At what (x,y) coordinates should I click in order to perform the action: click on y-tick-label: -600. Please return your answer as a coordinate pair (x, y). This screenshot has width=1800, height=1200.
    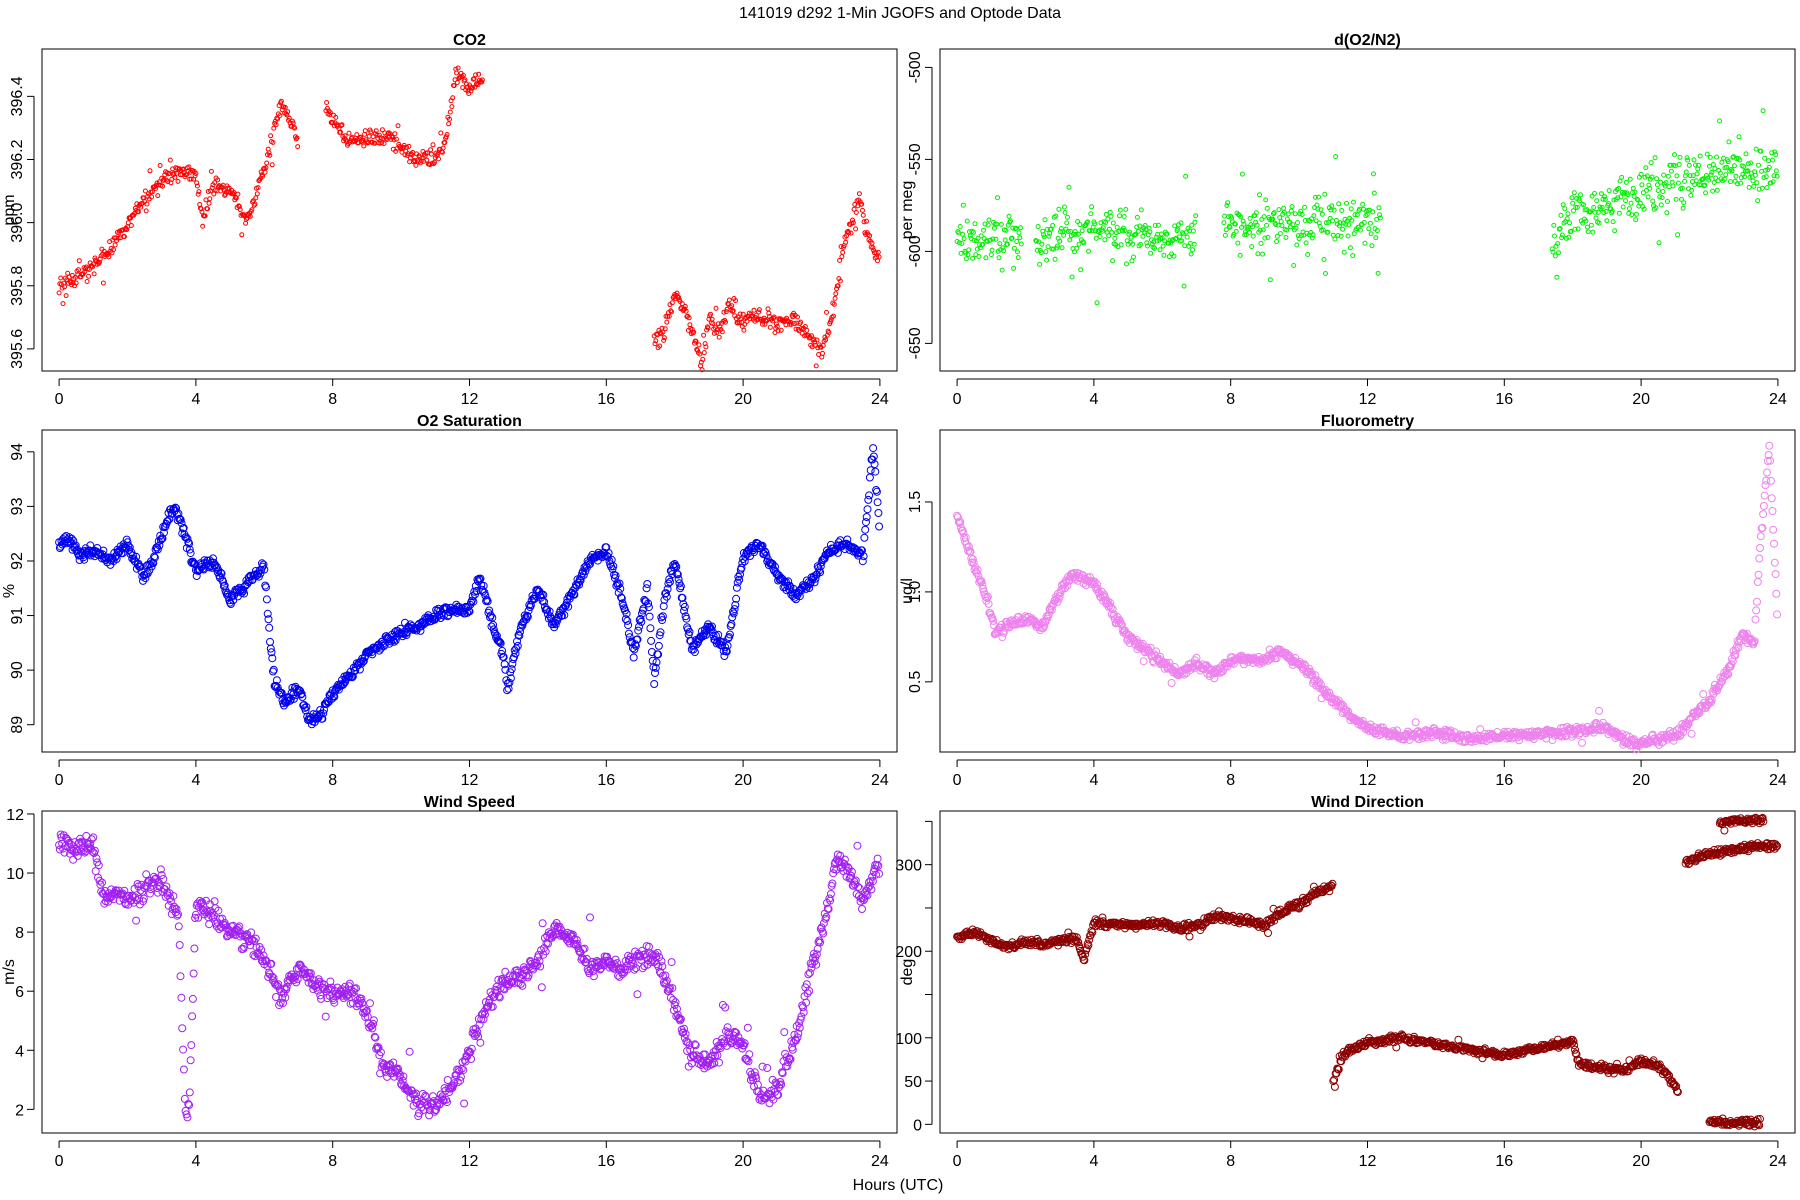
    Looking at the image, I should click on (915, 251).